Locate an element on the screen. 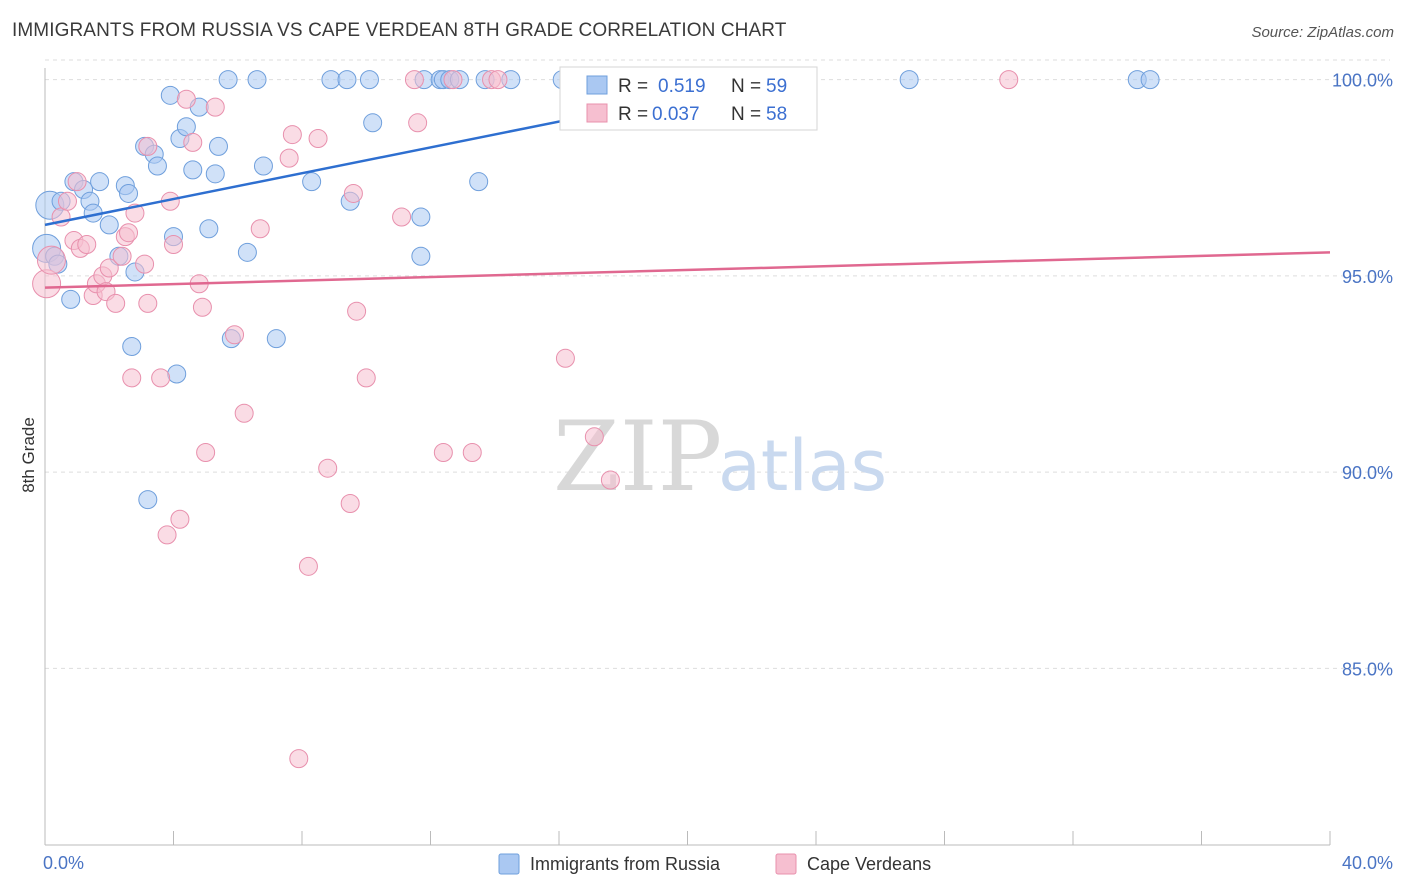 This screenshot has width=1406, height=892. x-tick-label-1: 40.0% is located at coordinates (1367, 863).